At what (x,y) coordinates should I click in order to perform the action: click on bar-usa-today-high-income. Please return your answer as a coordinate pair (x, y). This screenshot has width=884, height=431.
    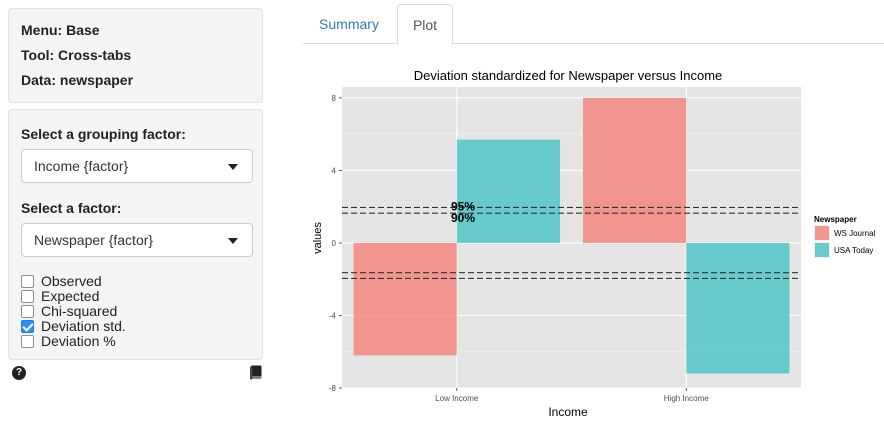
    Looking at the image, I should click on (738, 308).